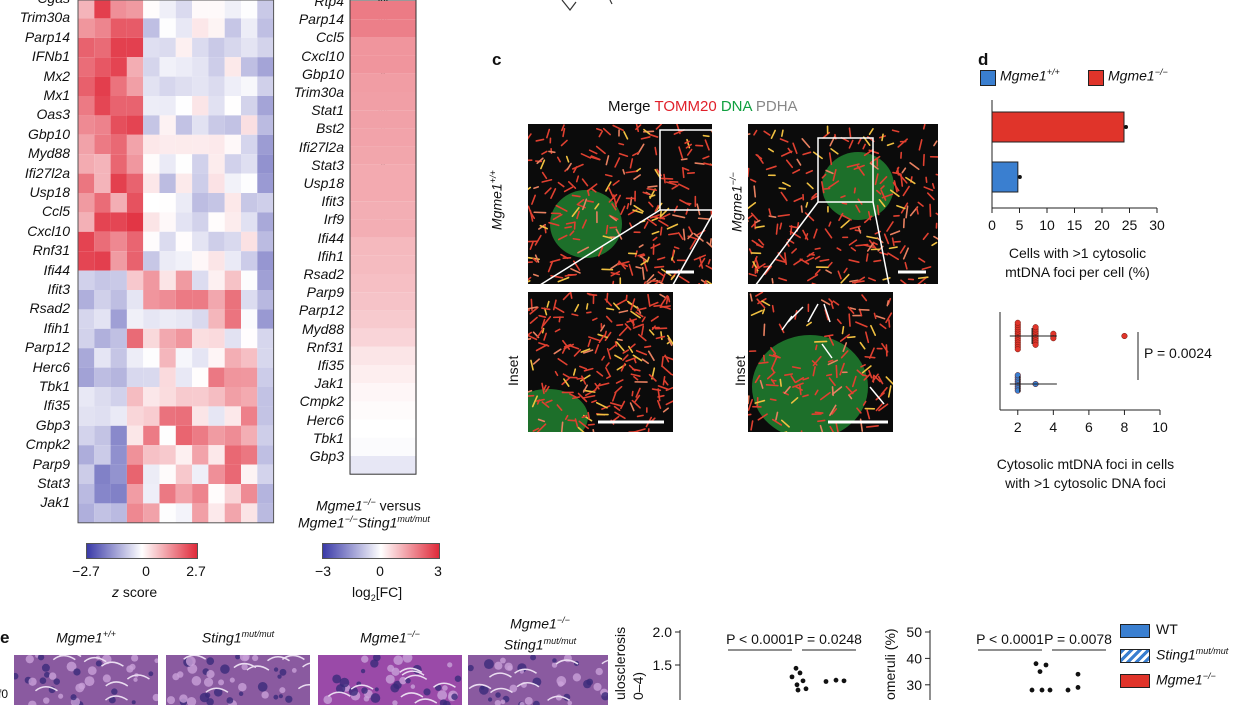  I want to click on heatmap-gene-label: Ifi44, so click(35, 270).